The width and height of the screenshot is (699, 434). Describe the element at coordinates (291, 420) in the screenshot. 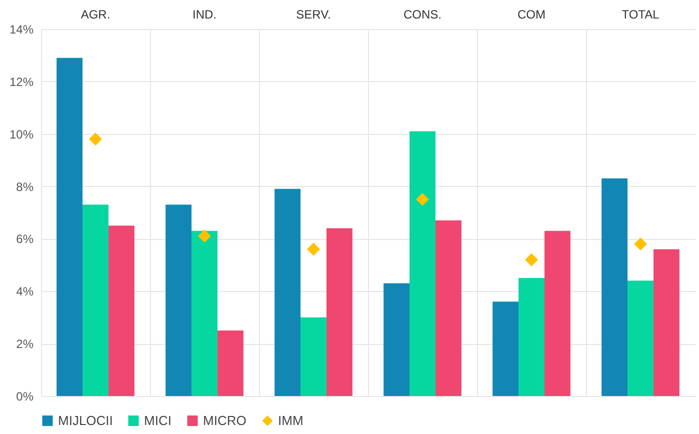

I see `legend-label: IMM` at that location.